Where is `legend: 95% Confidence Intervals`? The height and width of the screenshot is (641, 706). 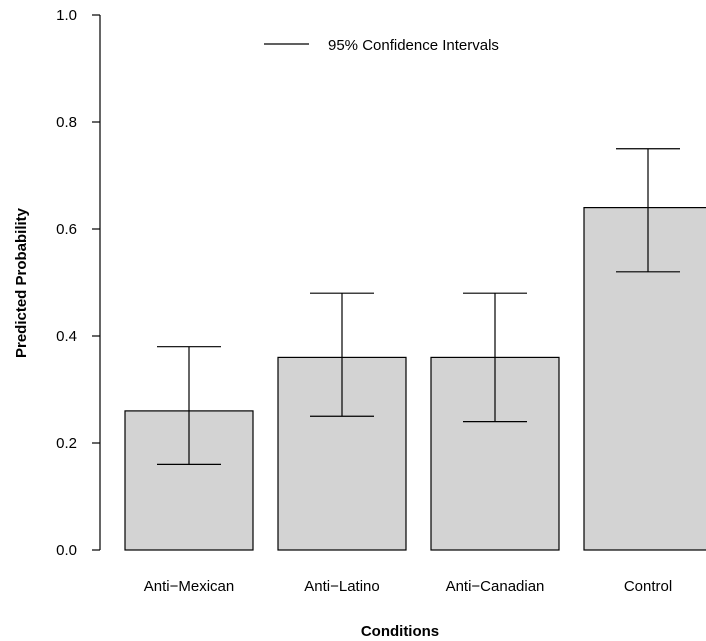
legend: 95% Confidence Intervals is located at coordinates (381, 45).